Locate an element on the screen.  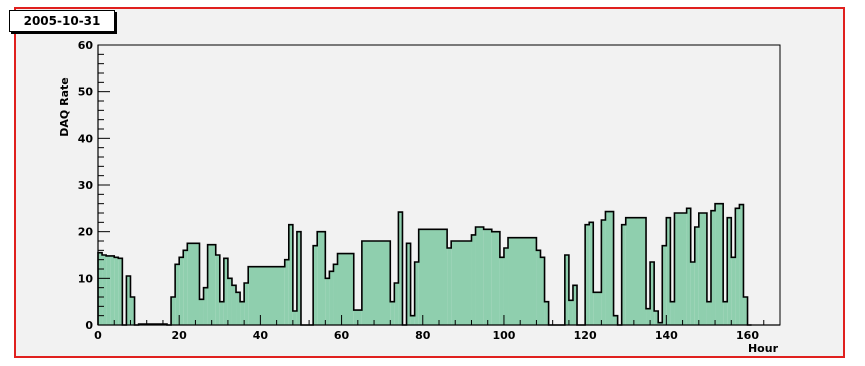
y-axis-title: DAQ Rate is located at coordinates (64, 106).